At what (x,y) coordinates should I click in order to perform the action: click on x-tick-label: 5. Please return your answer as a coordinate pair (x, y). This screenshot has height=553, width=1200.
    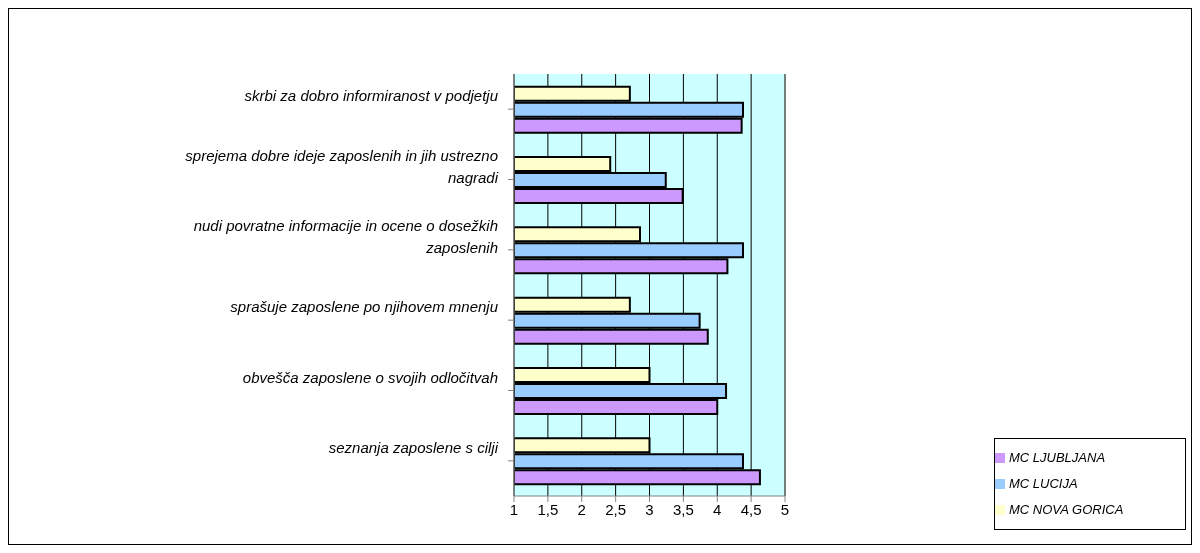
    Looking at the image, I should click on (785, 509).